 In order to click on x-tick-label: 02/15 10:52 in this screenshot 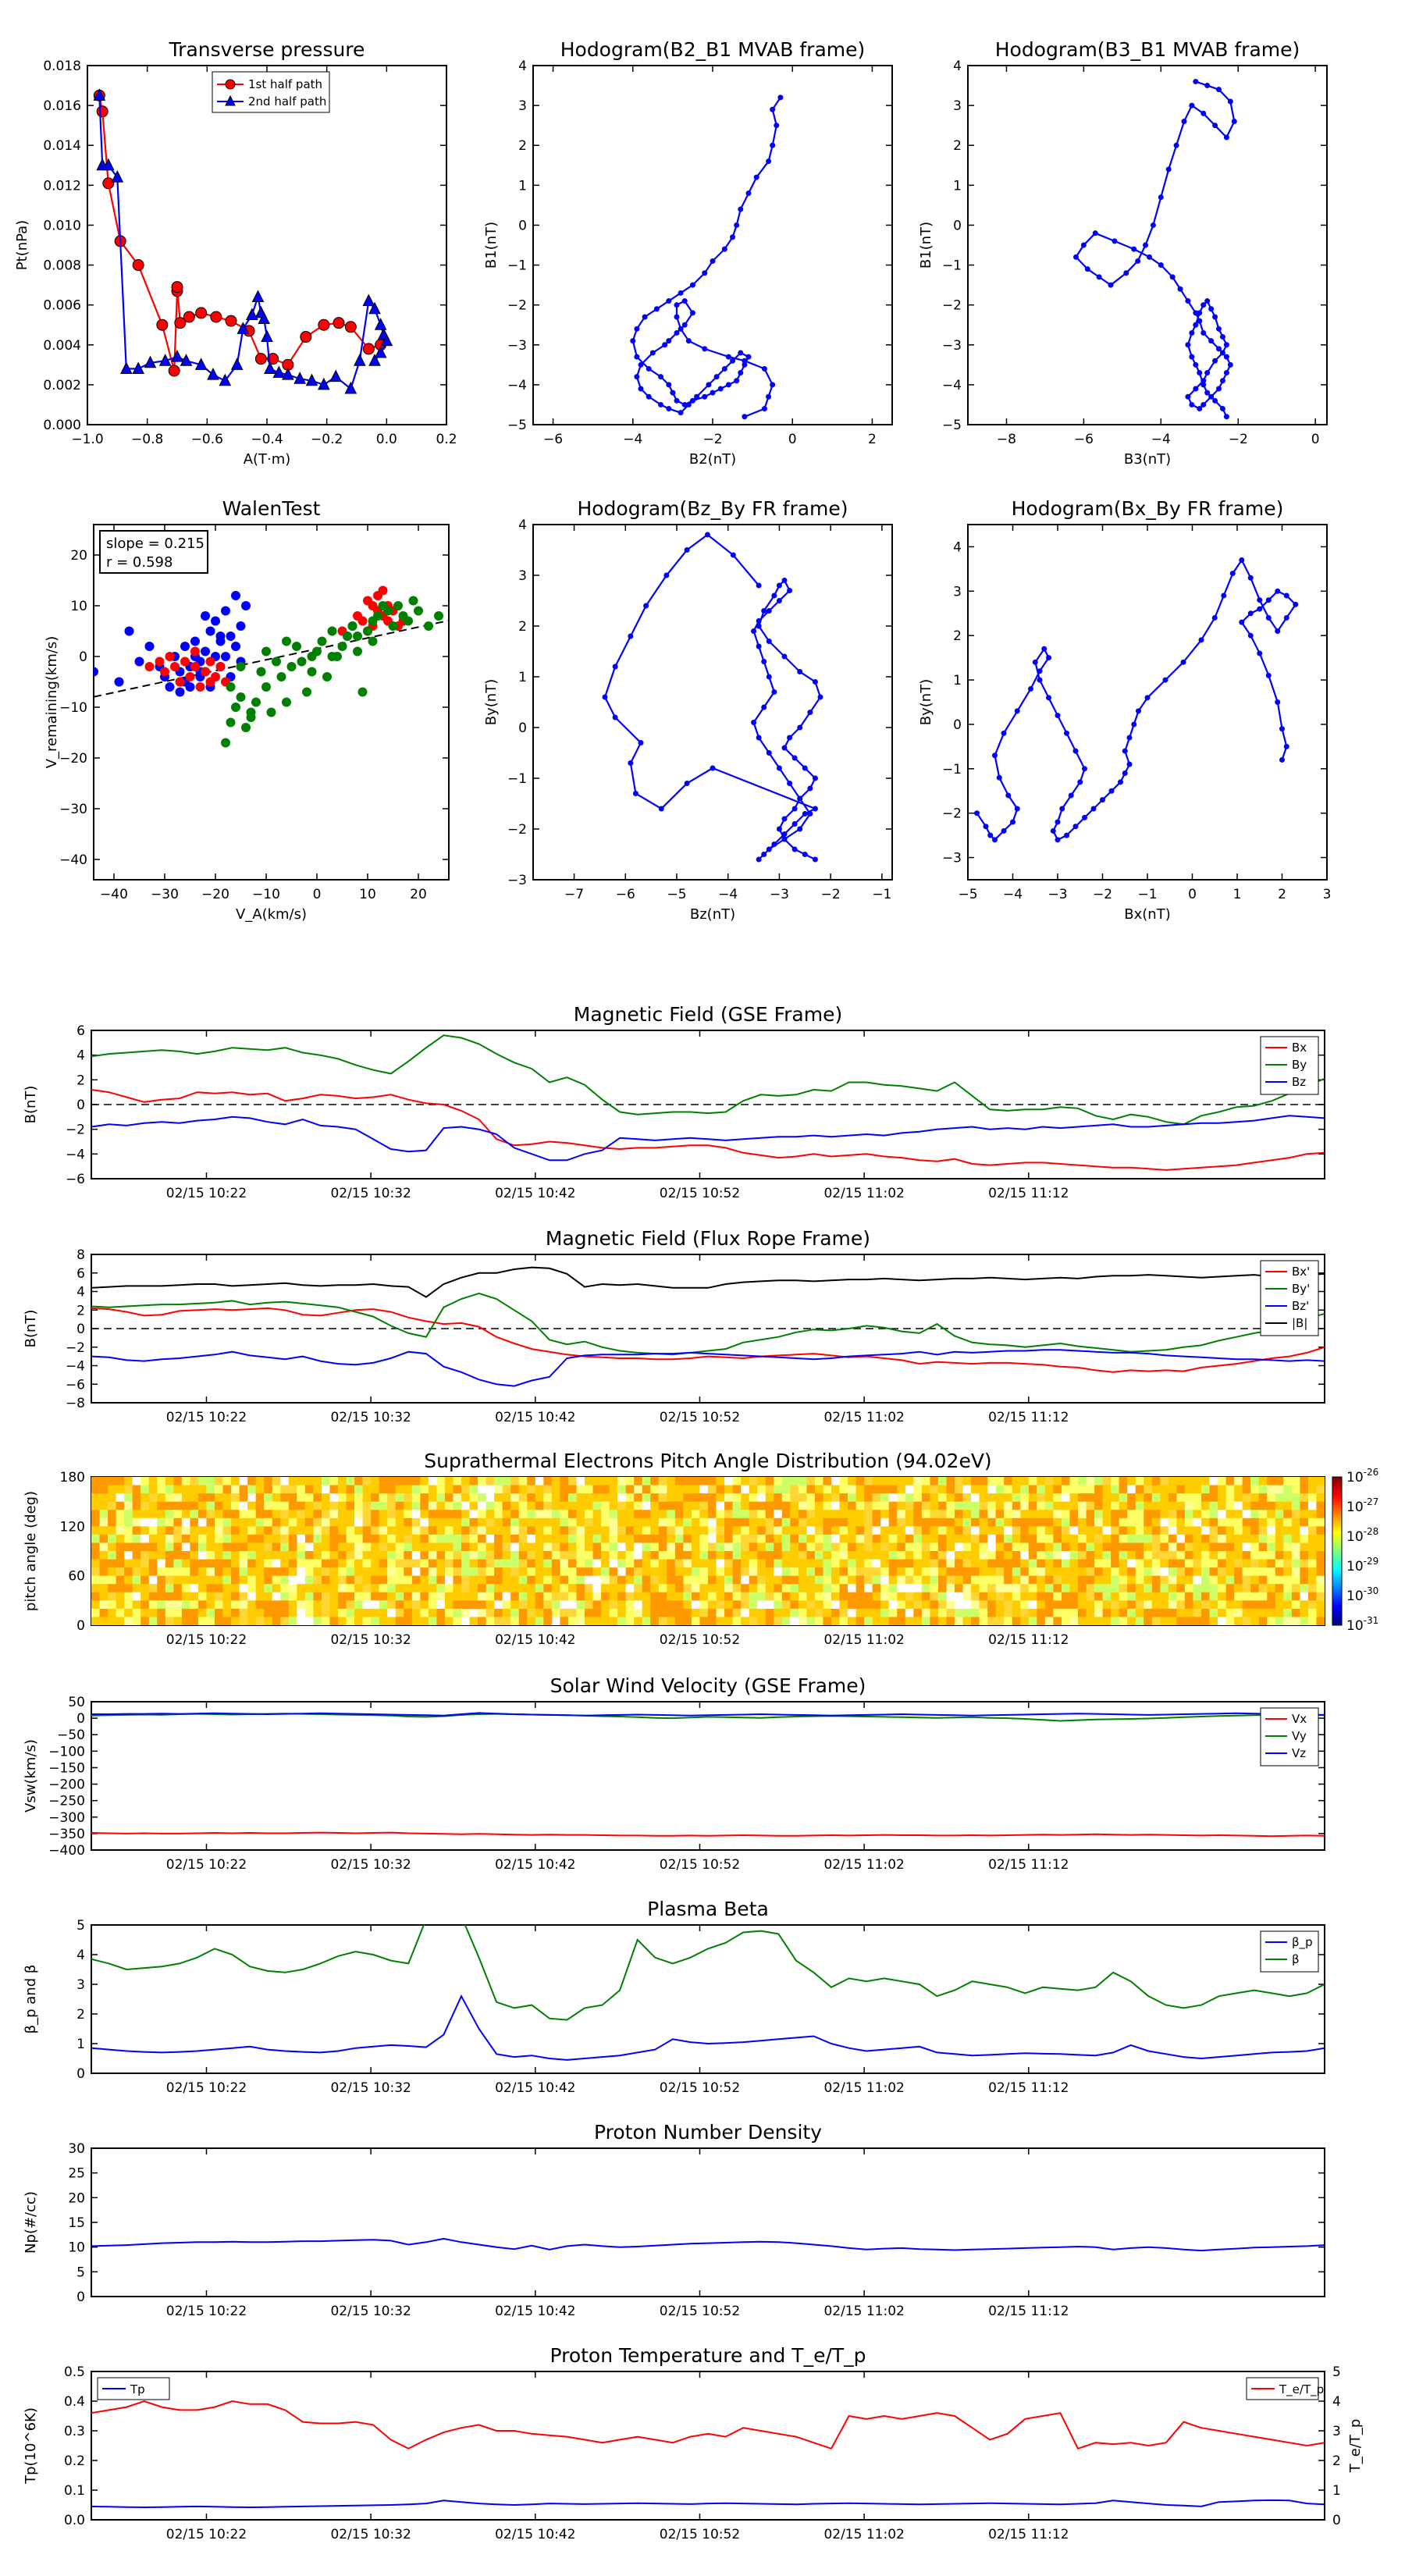, I will do `click(700, 1193)`.